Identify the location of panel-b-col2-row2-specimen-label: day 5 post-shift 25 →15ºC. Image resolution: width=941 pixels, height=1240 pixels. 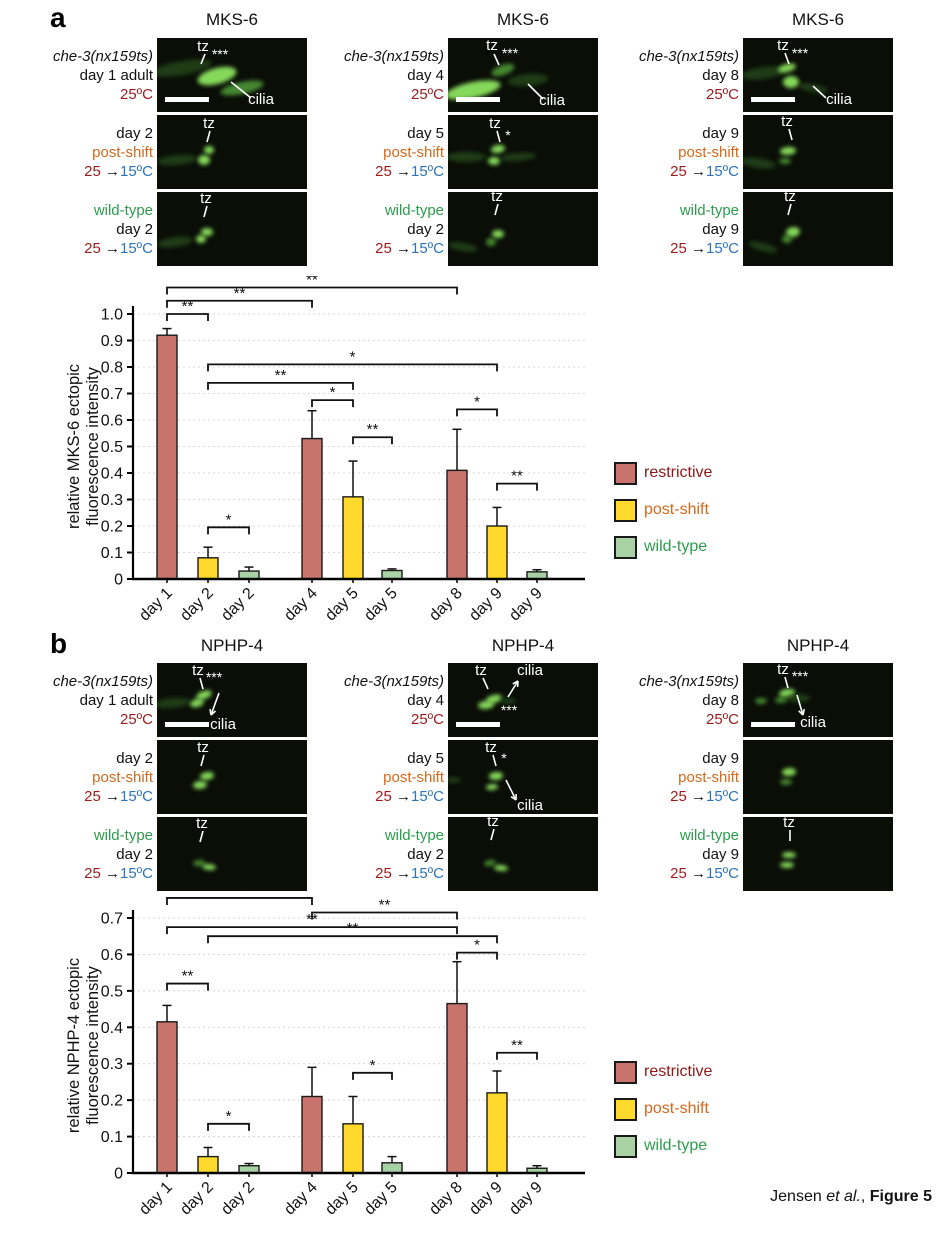
(385, 777).